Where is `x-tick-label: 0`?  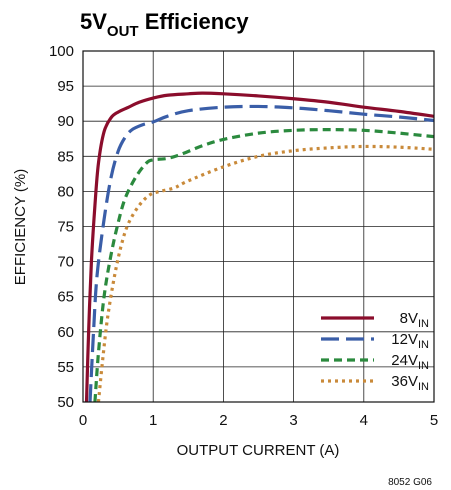 x-tick-label: 0 is located at coordinates (83, 420).